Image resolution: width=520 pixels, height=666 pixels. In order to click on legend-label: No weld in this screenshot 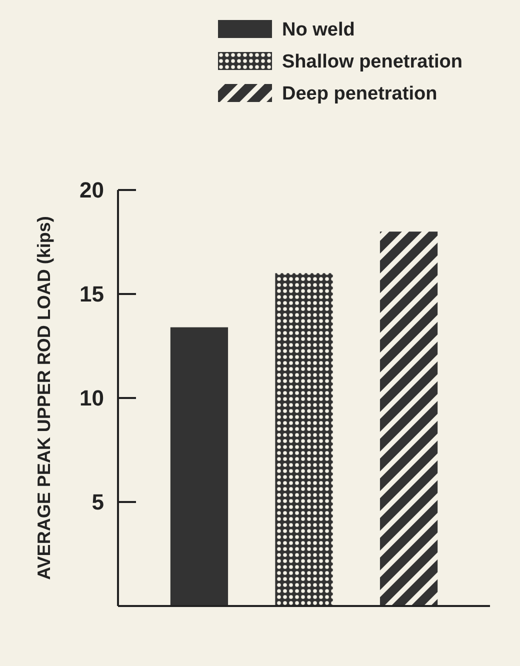, I will do `click(318, 30)`.